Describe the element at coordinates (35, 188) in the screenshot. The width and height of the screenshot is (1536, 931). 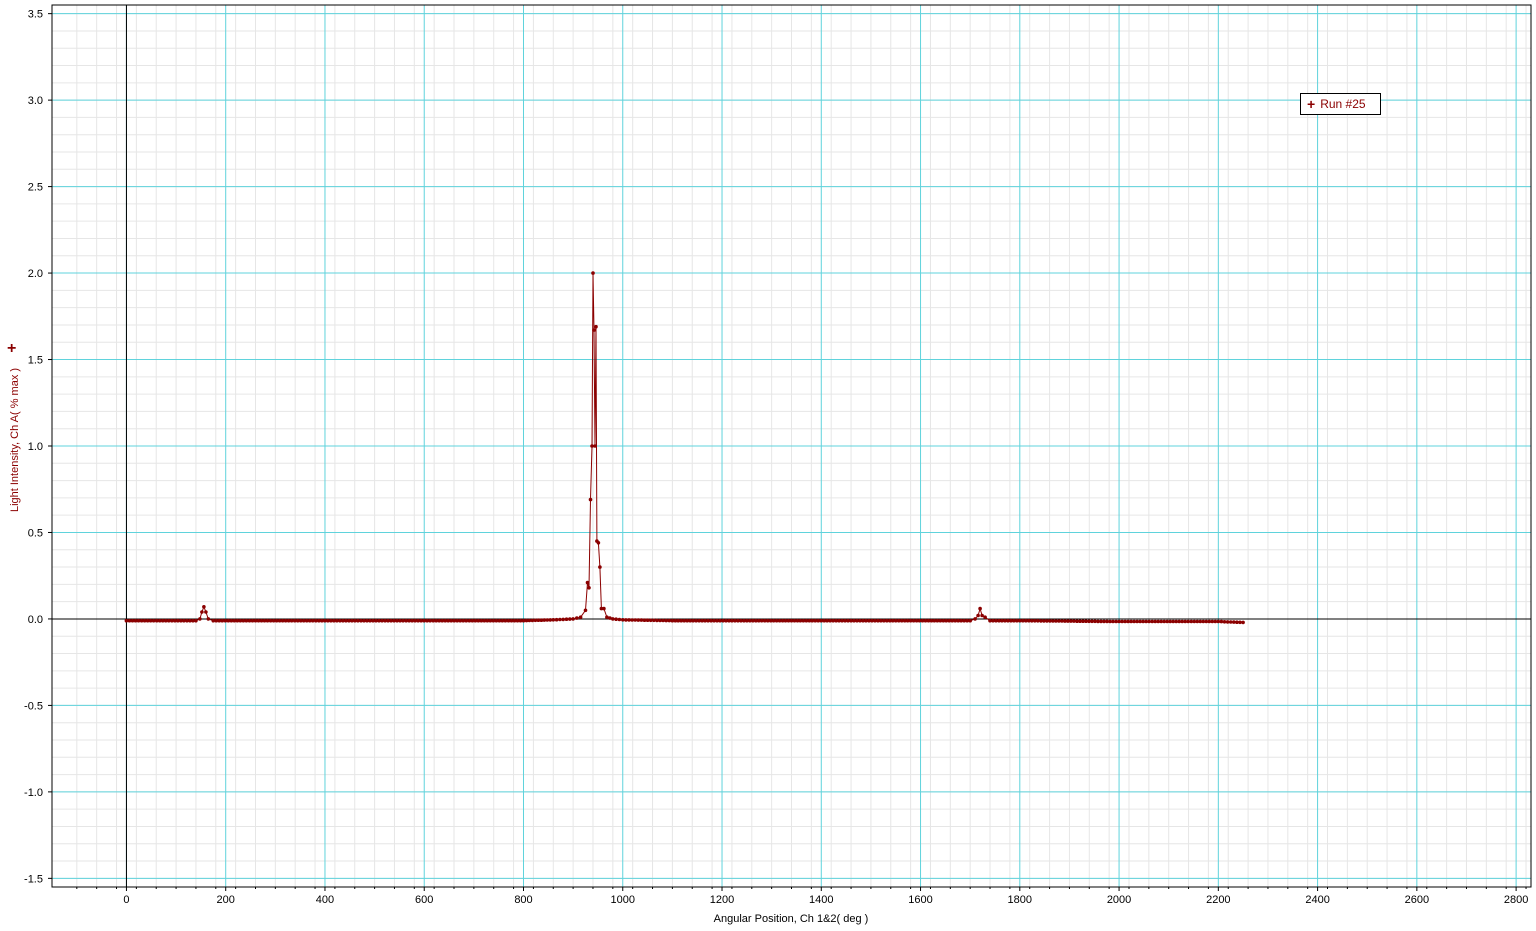
I see `y-tick-label: 2.5` at that location.